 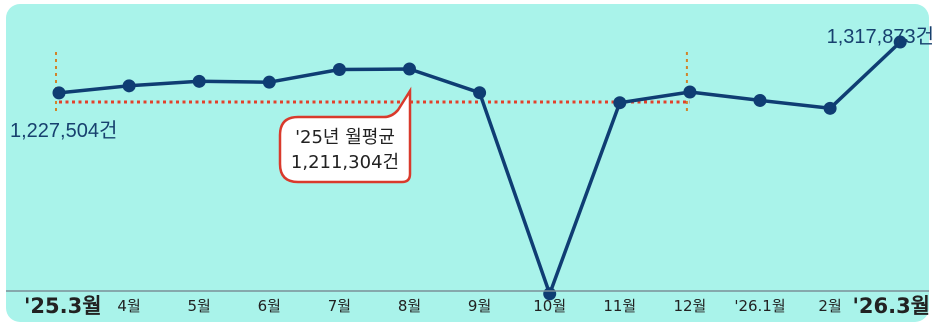 What do you see at coordinates (479, 306) in the screenshot?
I see `x-tick-label: 9월` at bounding box center [479, 306].